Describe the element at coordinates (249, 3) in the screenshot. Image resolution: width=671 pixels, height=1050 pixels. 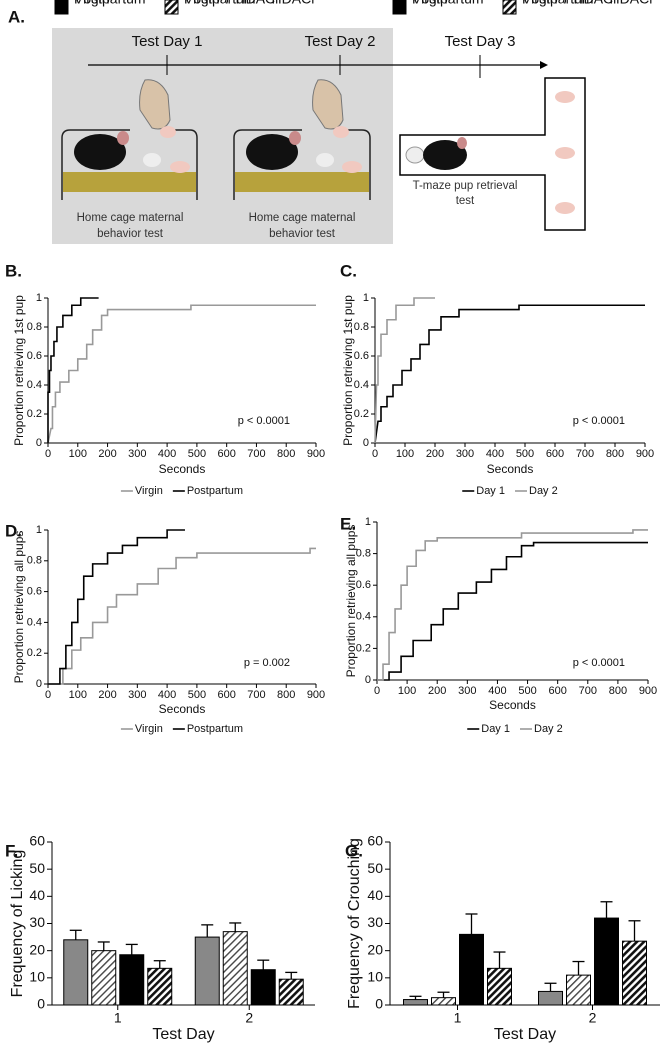
I see `legend-label: Postpartum + HDACi` at that location.